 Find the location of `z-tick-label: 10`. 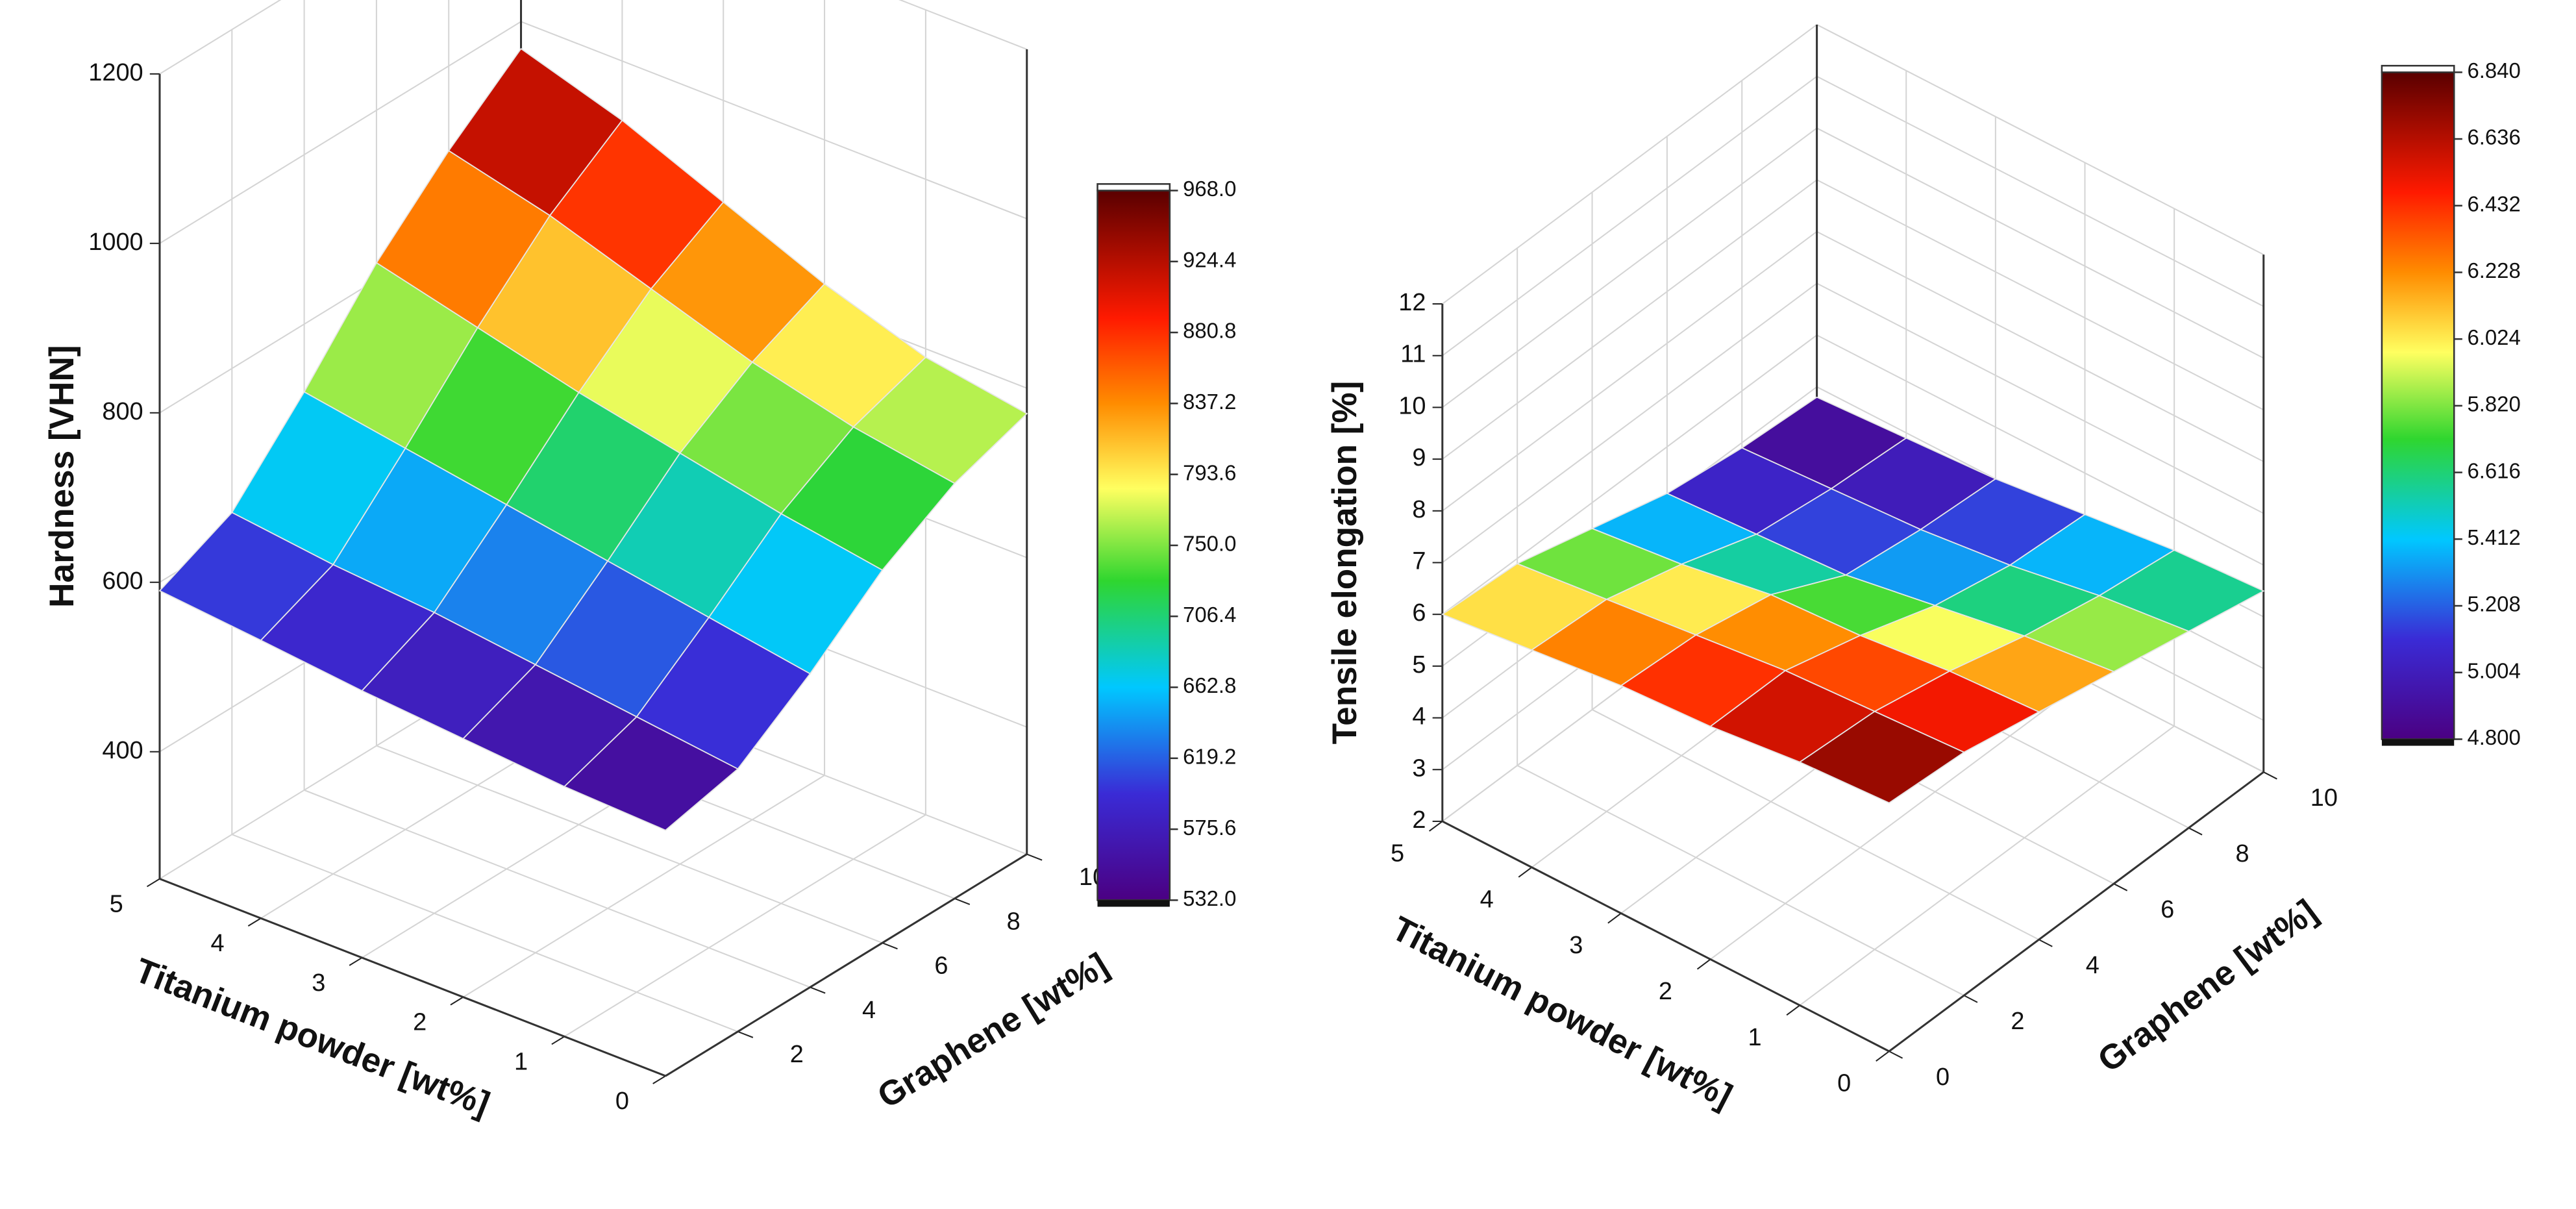

z-tick-label: 10 is located at coordinates (1412, 406).